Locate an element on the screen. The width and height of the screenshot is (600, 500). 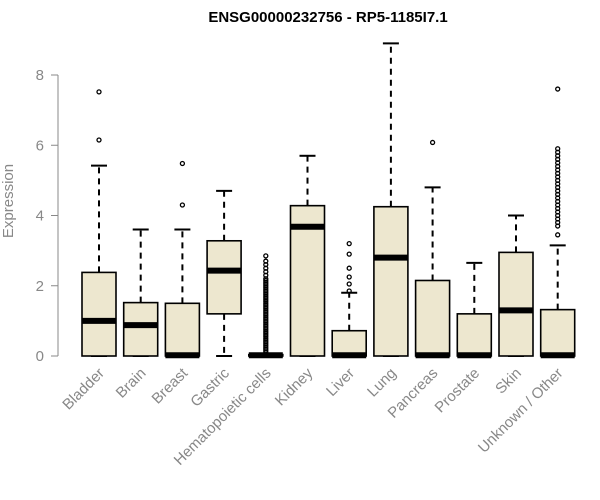
box-group-liver is located at coordinates (349, 299).